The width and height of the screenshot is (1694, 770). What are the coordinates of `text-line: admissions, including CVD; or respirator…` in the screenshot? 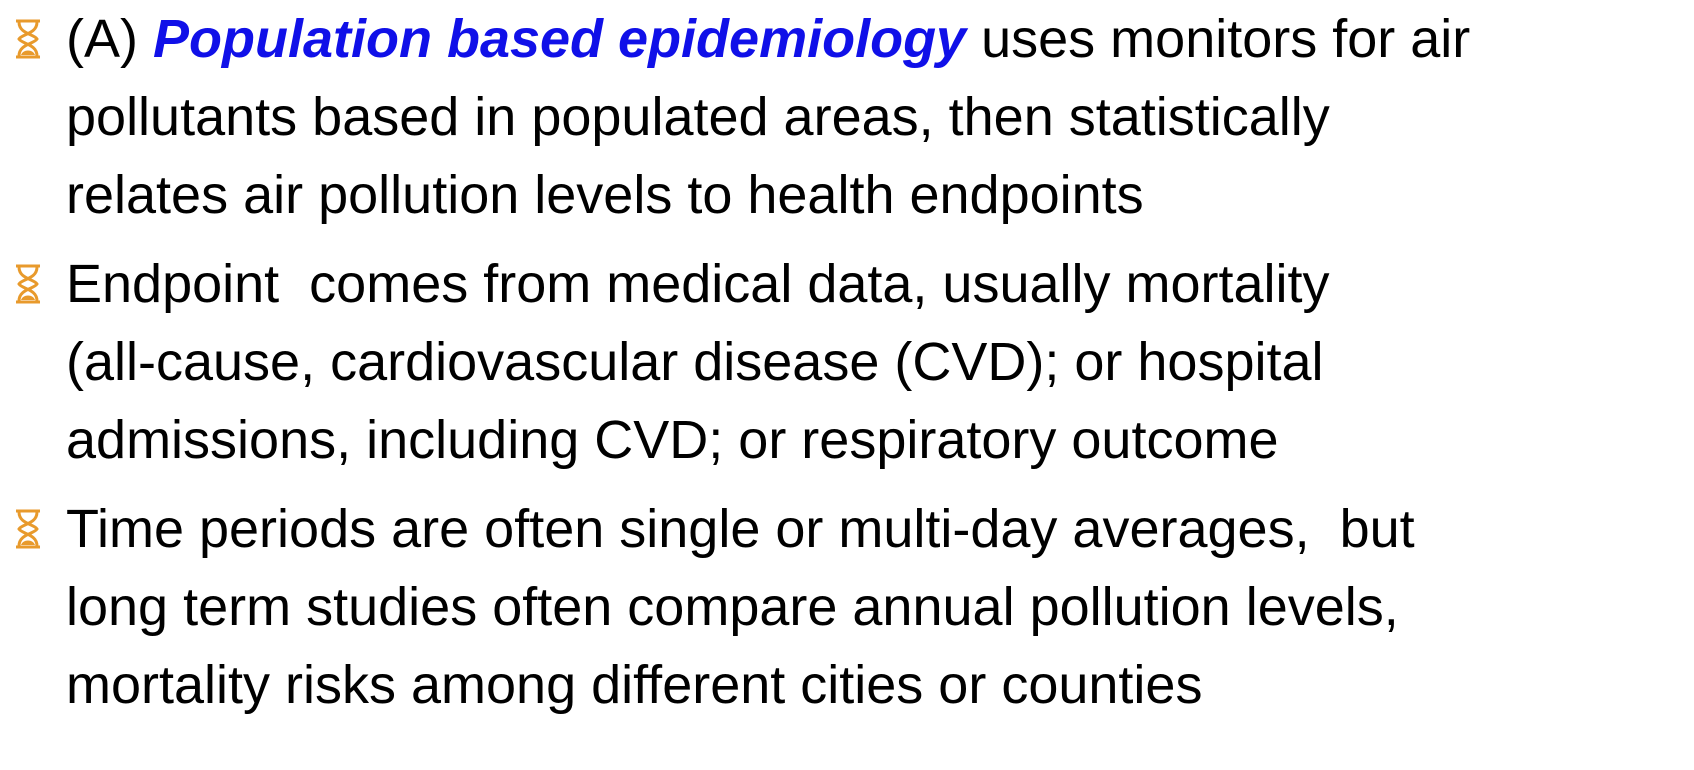 It's located at (672, 440).